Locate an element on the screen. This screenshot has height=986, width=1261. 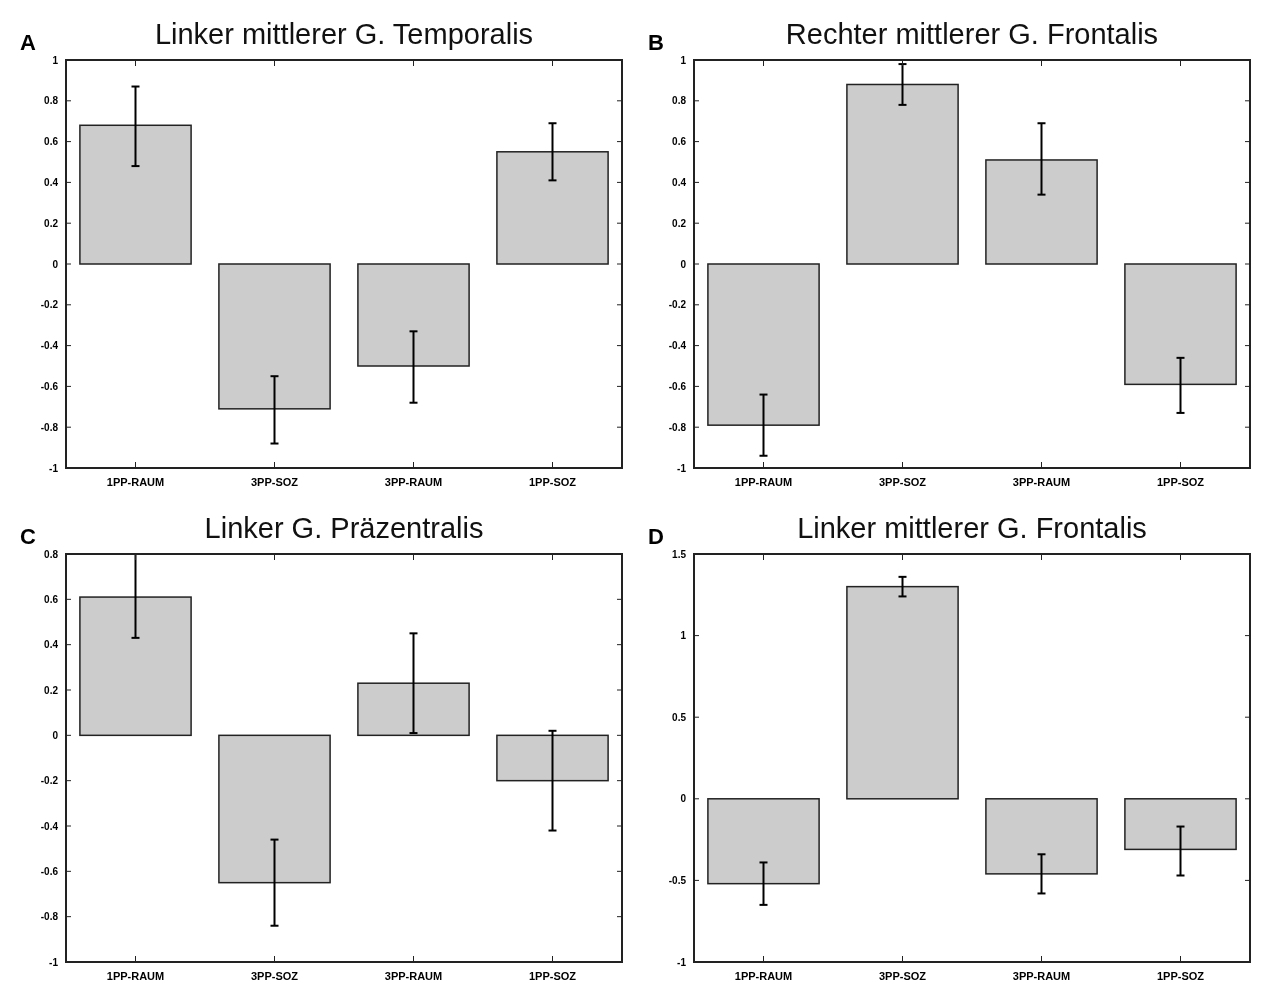
text: C is located at coordinates (28, 536).